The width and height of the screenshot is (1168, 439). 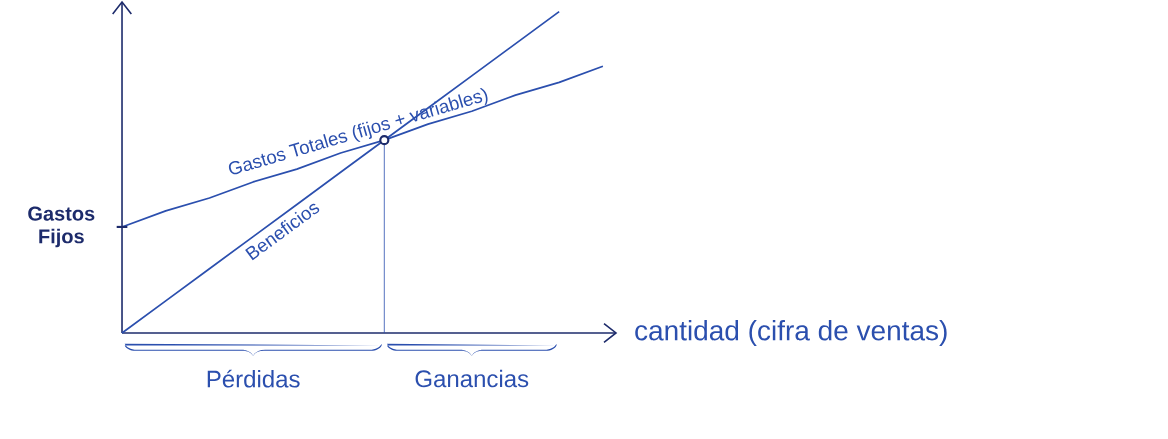 What do you see at coordinates (472, 378) in the screenshot?
I see `text: Ganancias` at bounding box center [472, 378].